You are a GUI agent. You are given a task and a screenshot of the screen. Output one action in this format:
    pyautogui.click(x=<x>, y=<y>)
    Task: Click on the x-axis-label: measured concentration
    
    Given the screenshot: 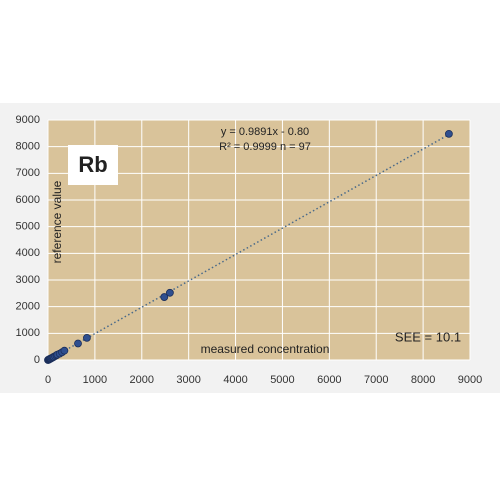 What is the action you would take?
    pyautogui.click(x=265, y=349)
    